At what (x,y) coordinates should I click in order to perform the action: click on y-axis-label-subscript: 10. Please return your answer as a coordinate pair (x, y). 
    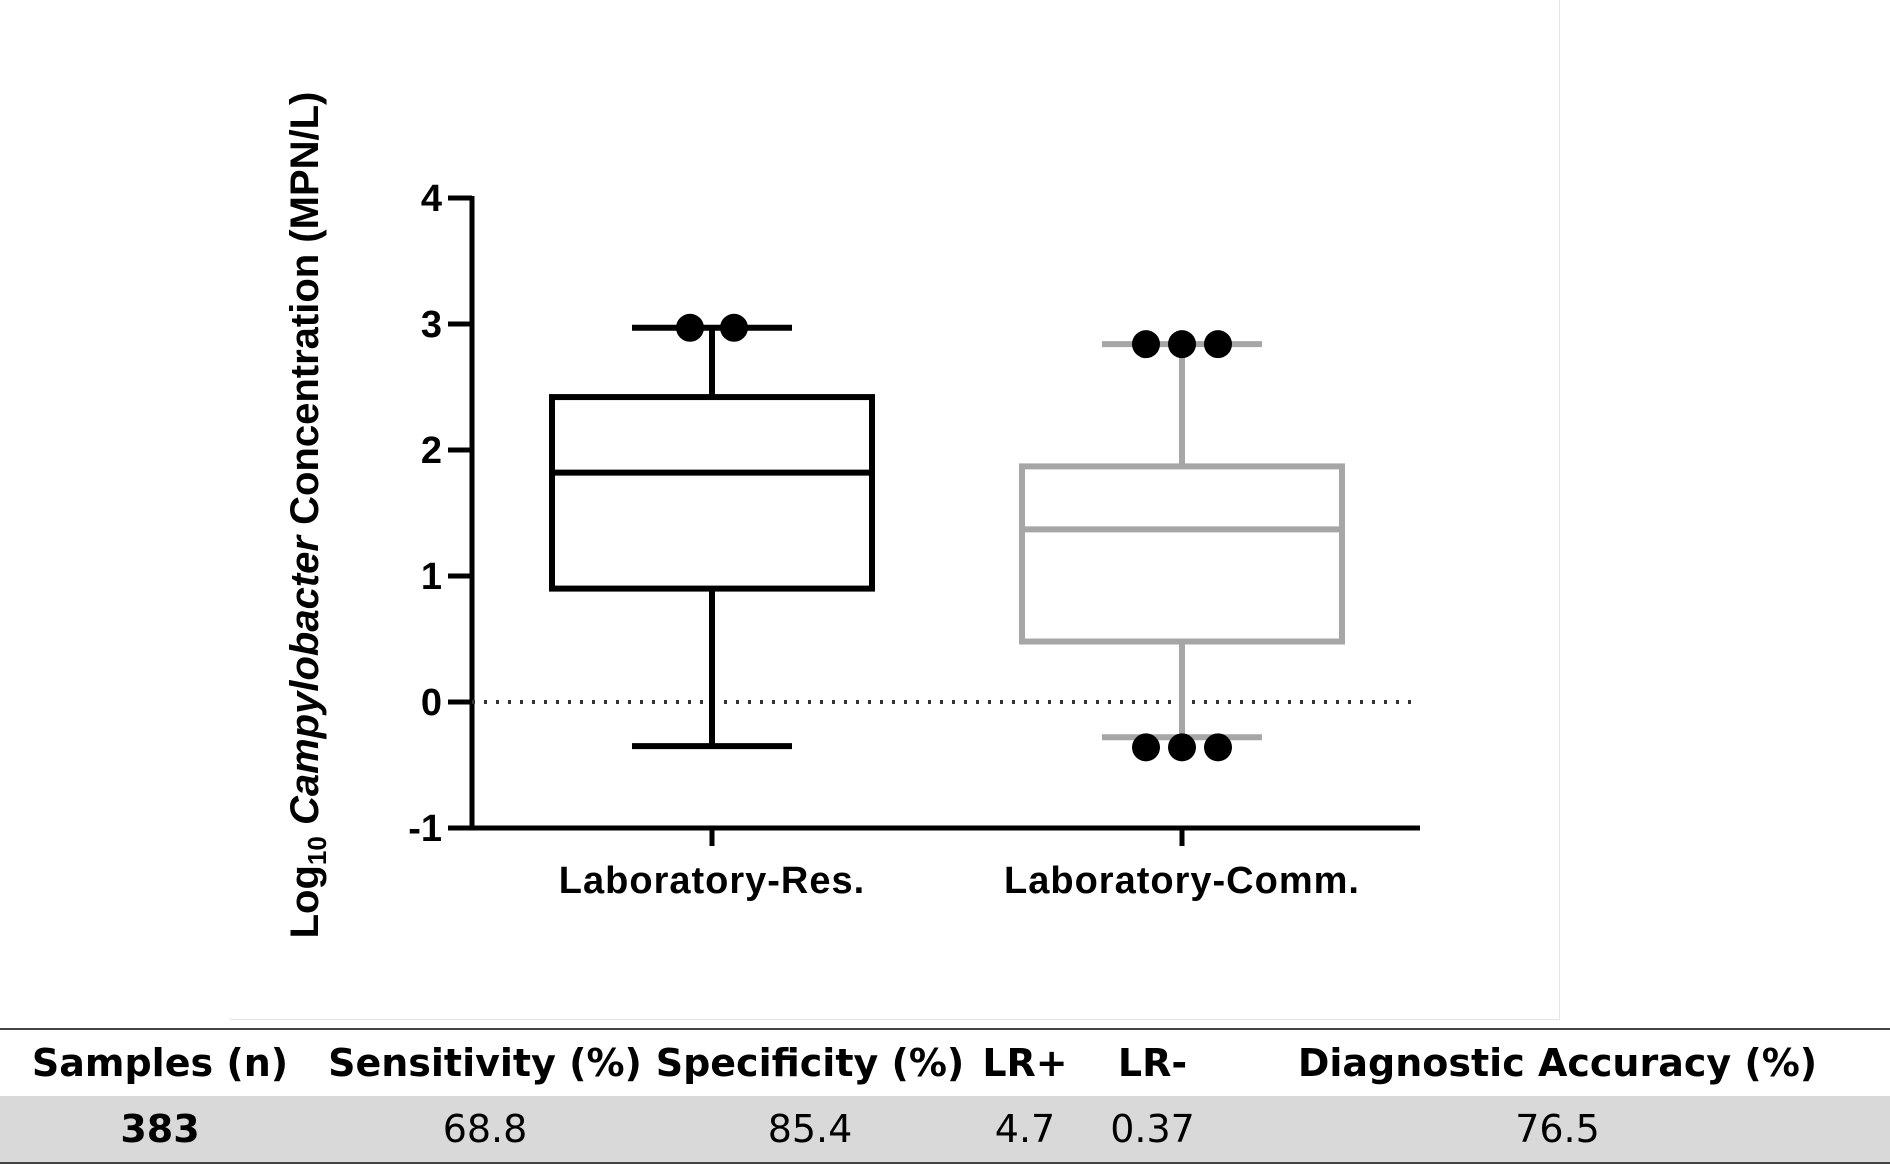
    Looking at the image, I should click on (317, 850).